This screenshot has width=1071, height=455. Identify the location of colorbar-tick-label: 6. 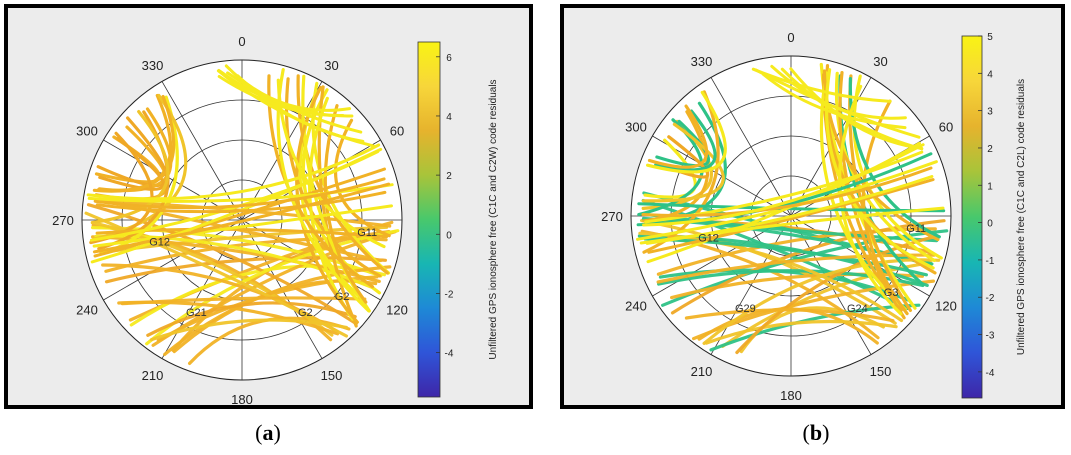
(449, 58).